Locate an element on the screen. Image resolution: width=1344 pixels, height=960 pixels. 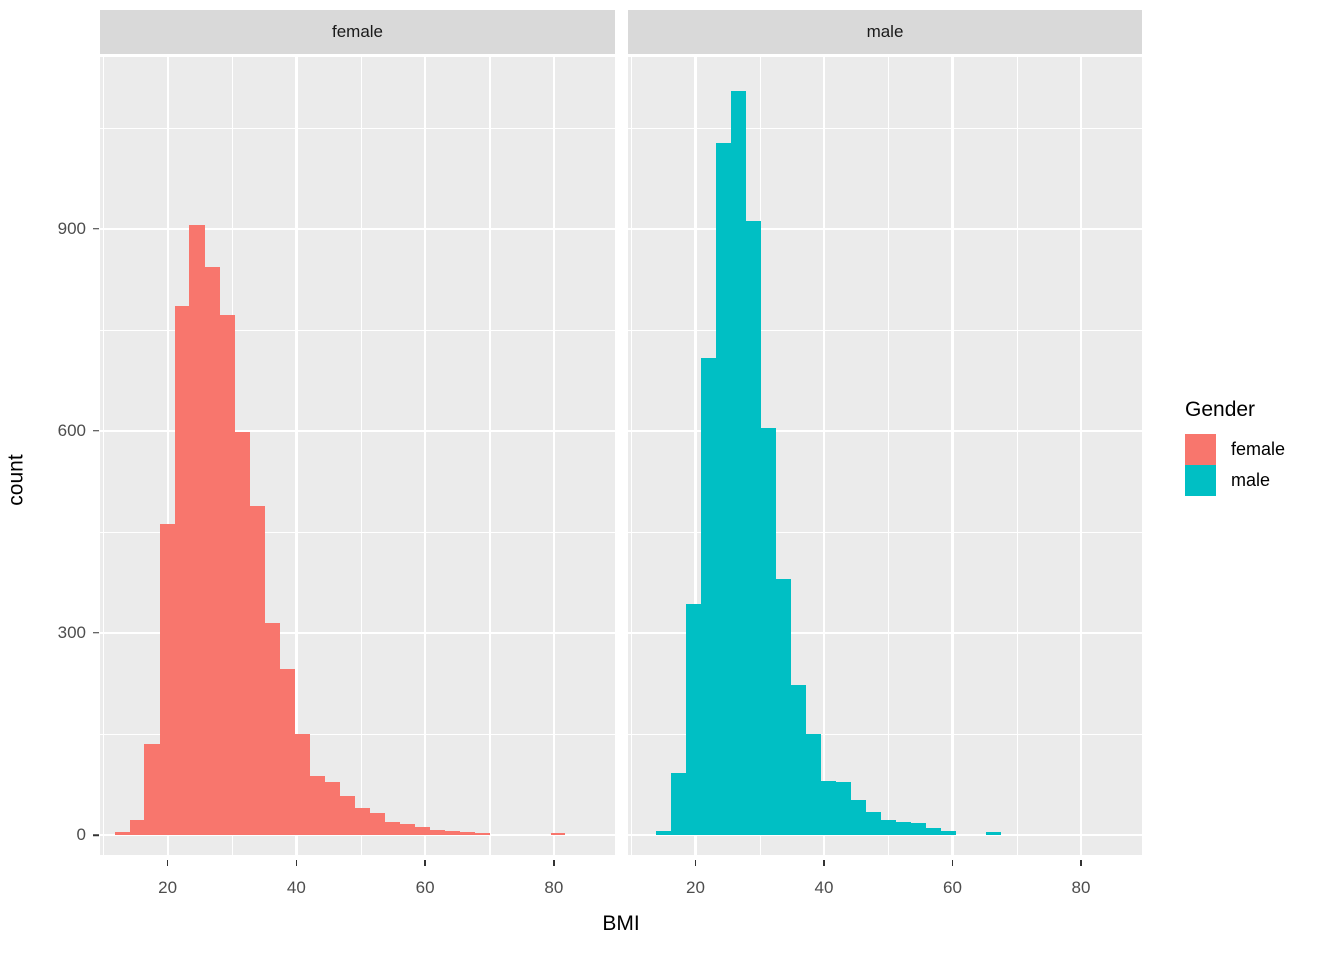
legend: Gender female male is located at coordinates (1235, 447).